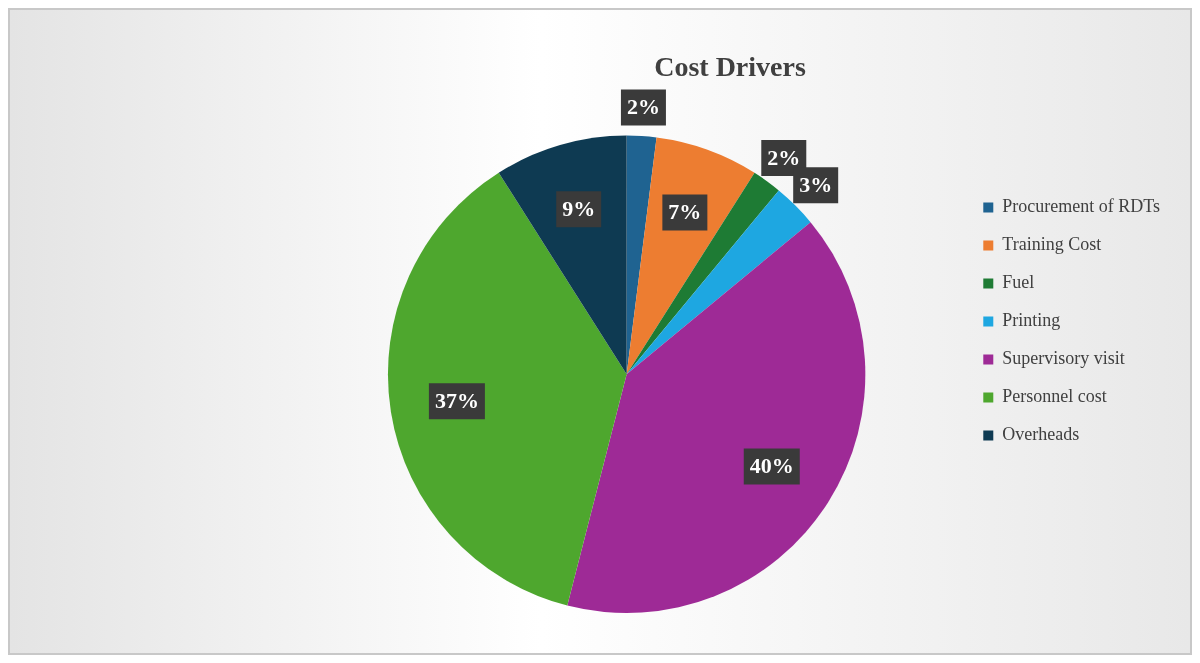 Image resolution: width=1200 pixels, height=663 pixels. Describe the element at coordinates (1041, 434) in the screenshot. I see `legend-label: Overheads` at that location.